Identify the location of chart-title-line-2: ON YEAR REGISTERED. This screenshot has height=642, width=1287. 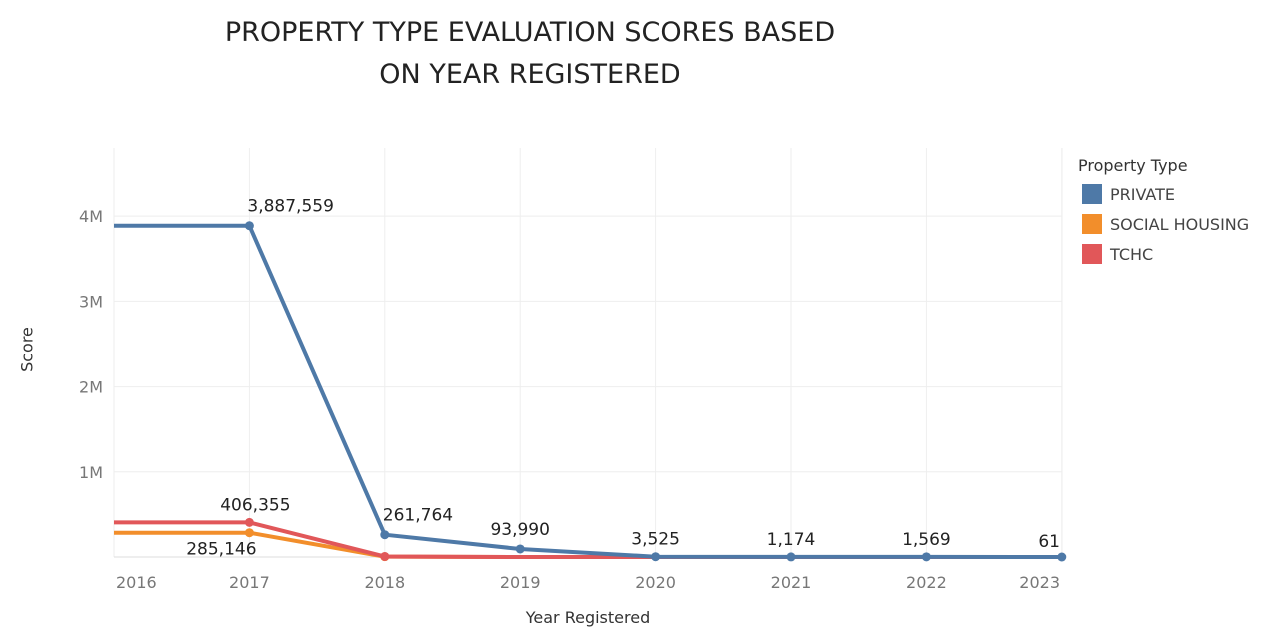
(530, 74).